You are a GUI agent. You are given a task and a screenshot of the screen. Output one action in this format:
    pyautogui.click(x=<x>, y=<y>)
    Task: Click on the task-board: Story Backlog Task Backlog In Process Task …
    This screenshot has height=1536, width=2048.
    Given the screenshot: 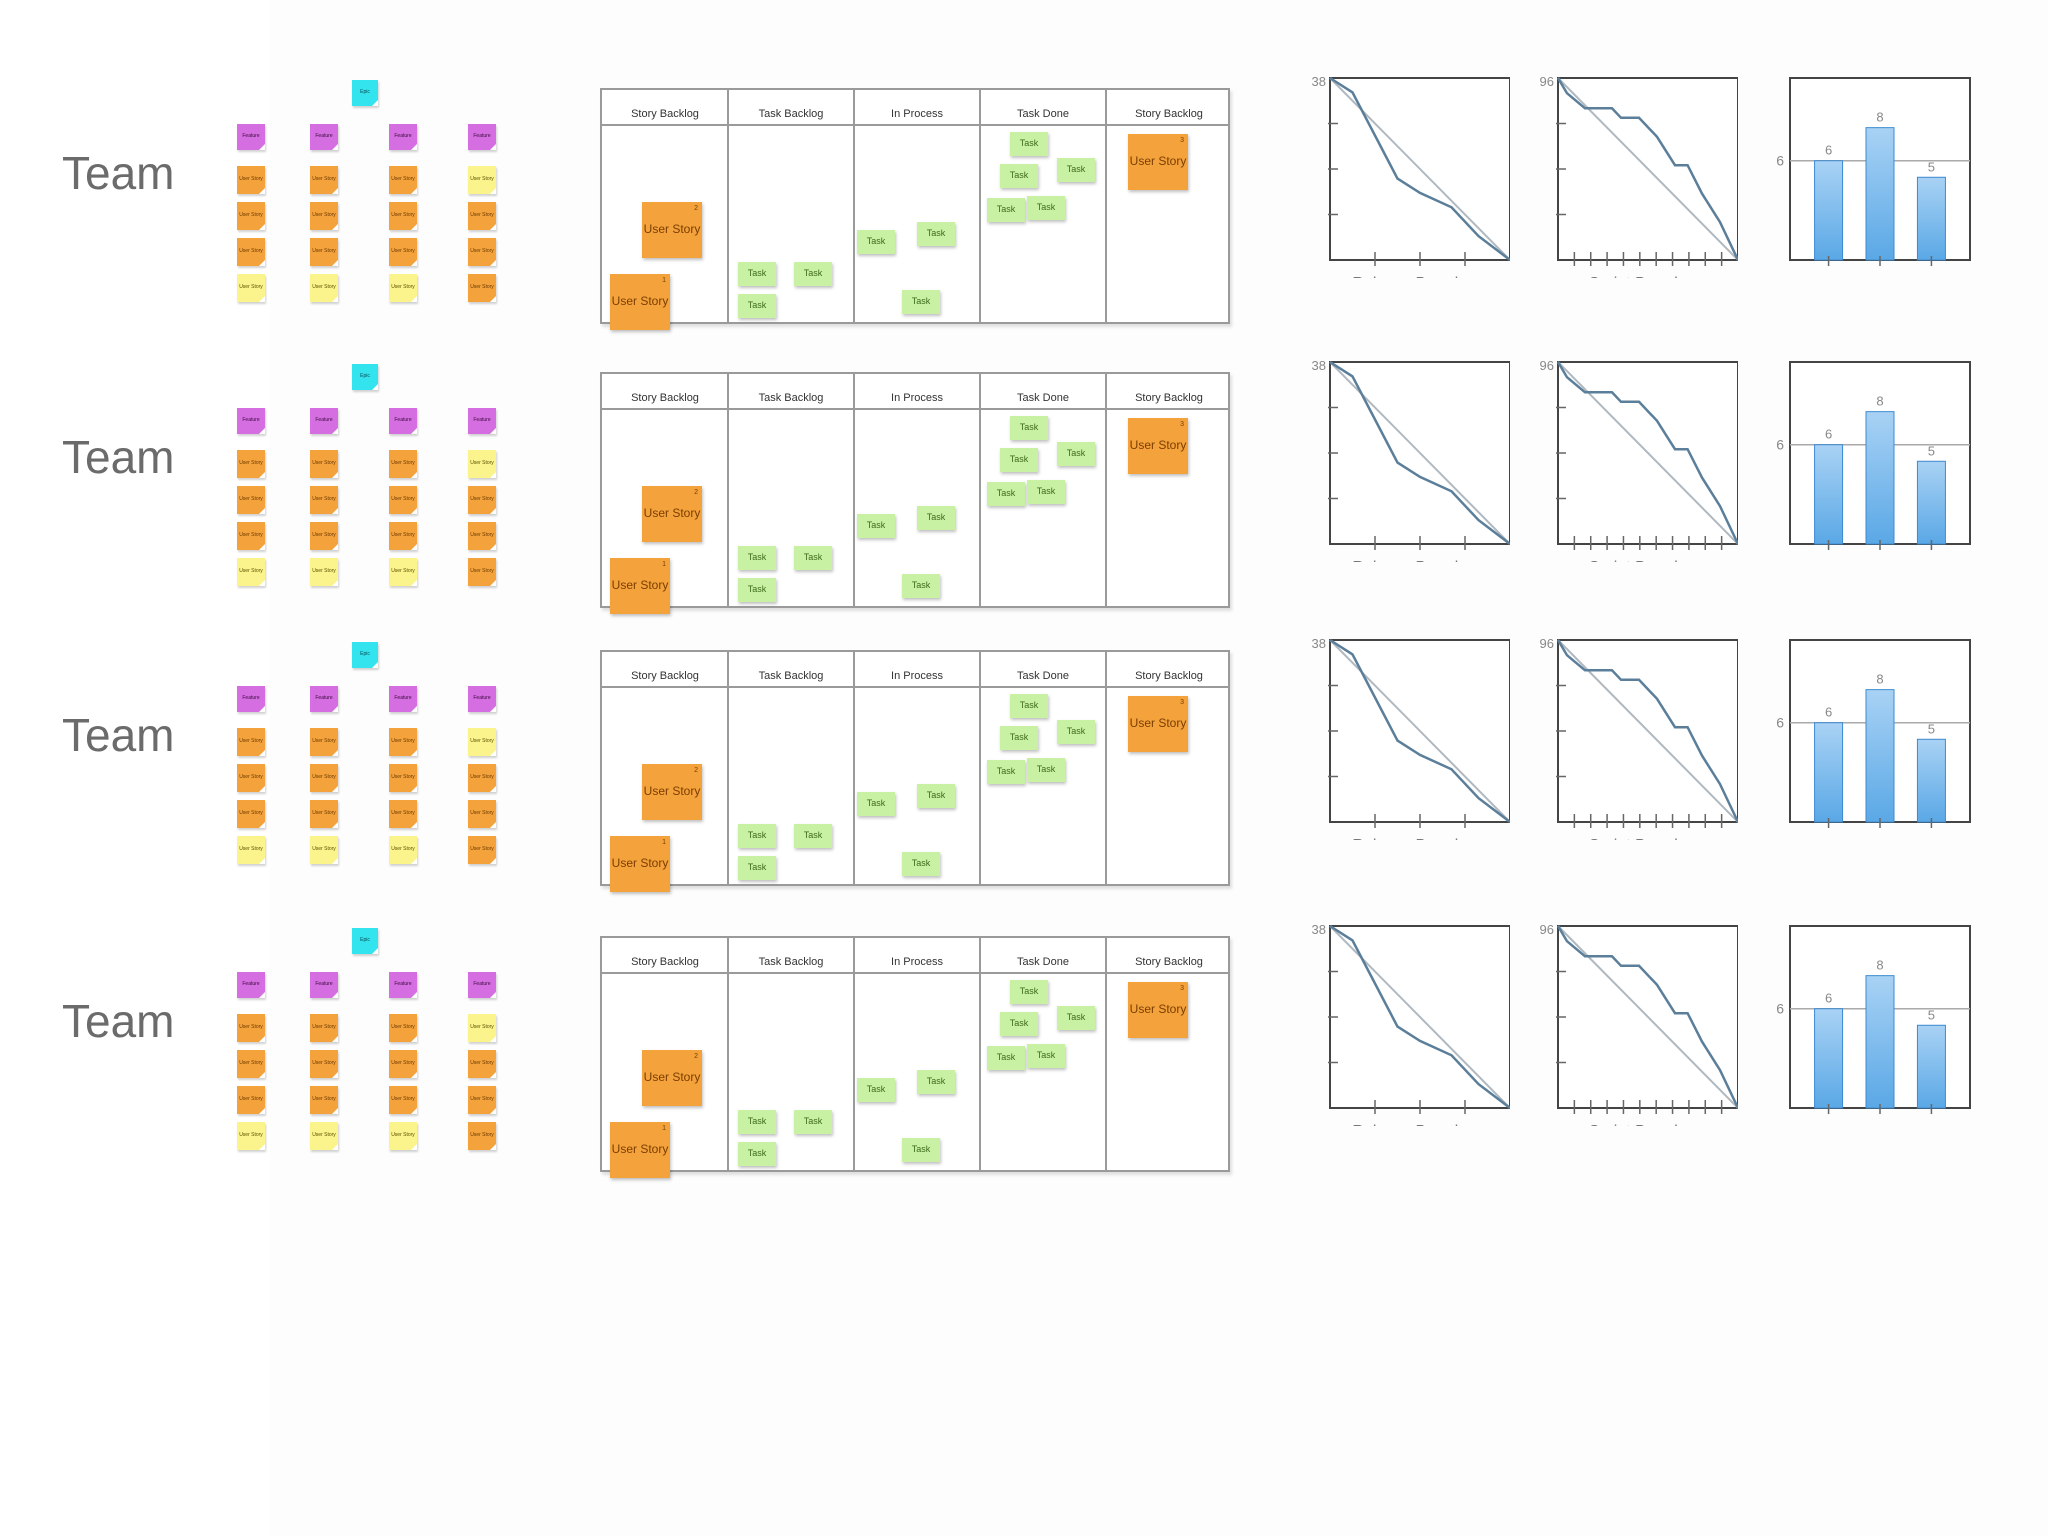 What is the action you would take?
    pyautogui.click(x=915, y=771)
    